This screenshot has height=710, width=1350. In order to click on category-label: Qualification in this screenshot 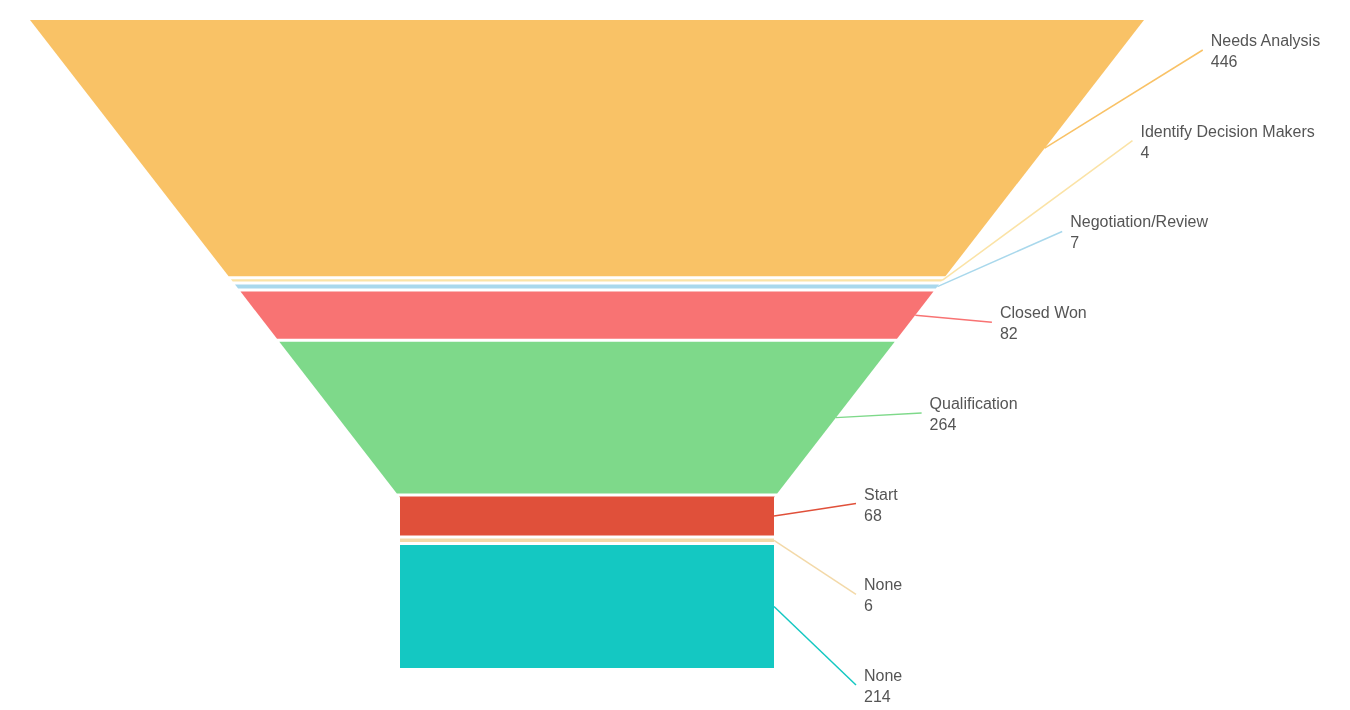, I will do `click(973, 403)`.